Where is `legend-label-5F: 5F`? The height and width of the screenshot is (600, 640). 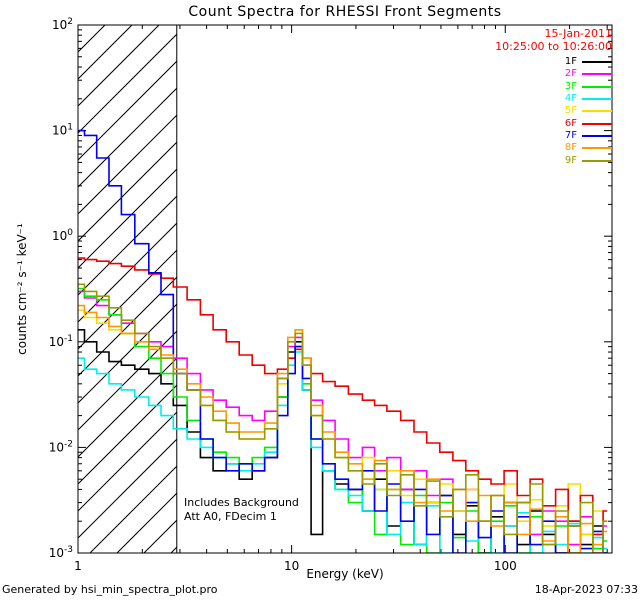
legend-label-5F: 5F is located at coordinates (570, 111).